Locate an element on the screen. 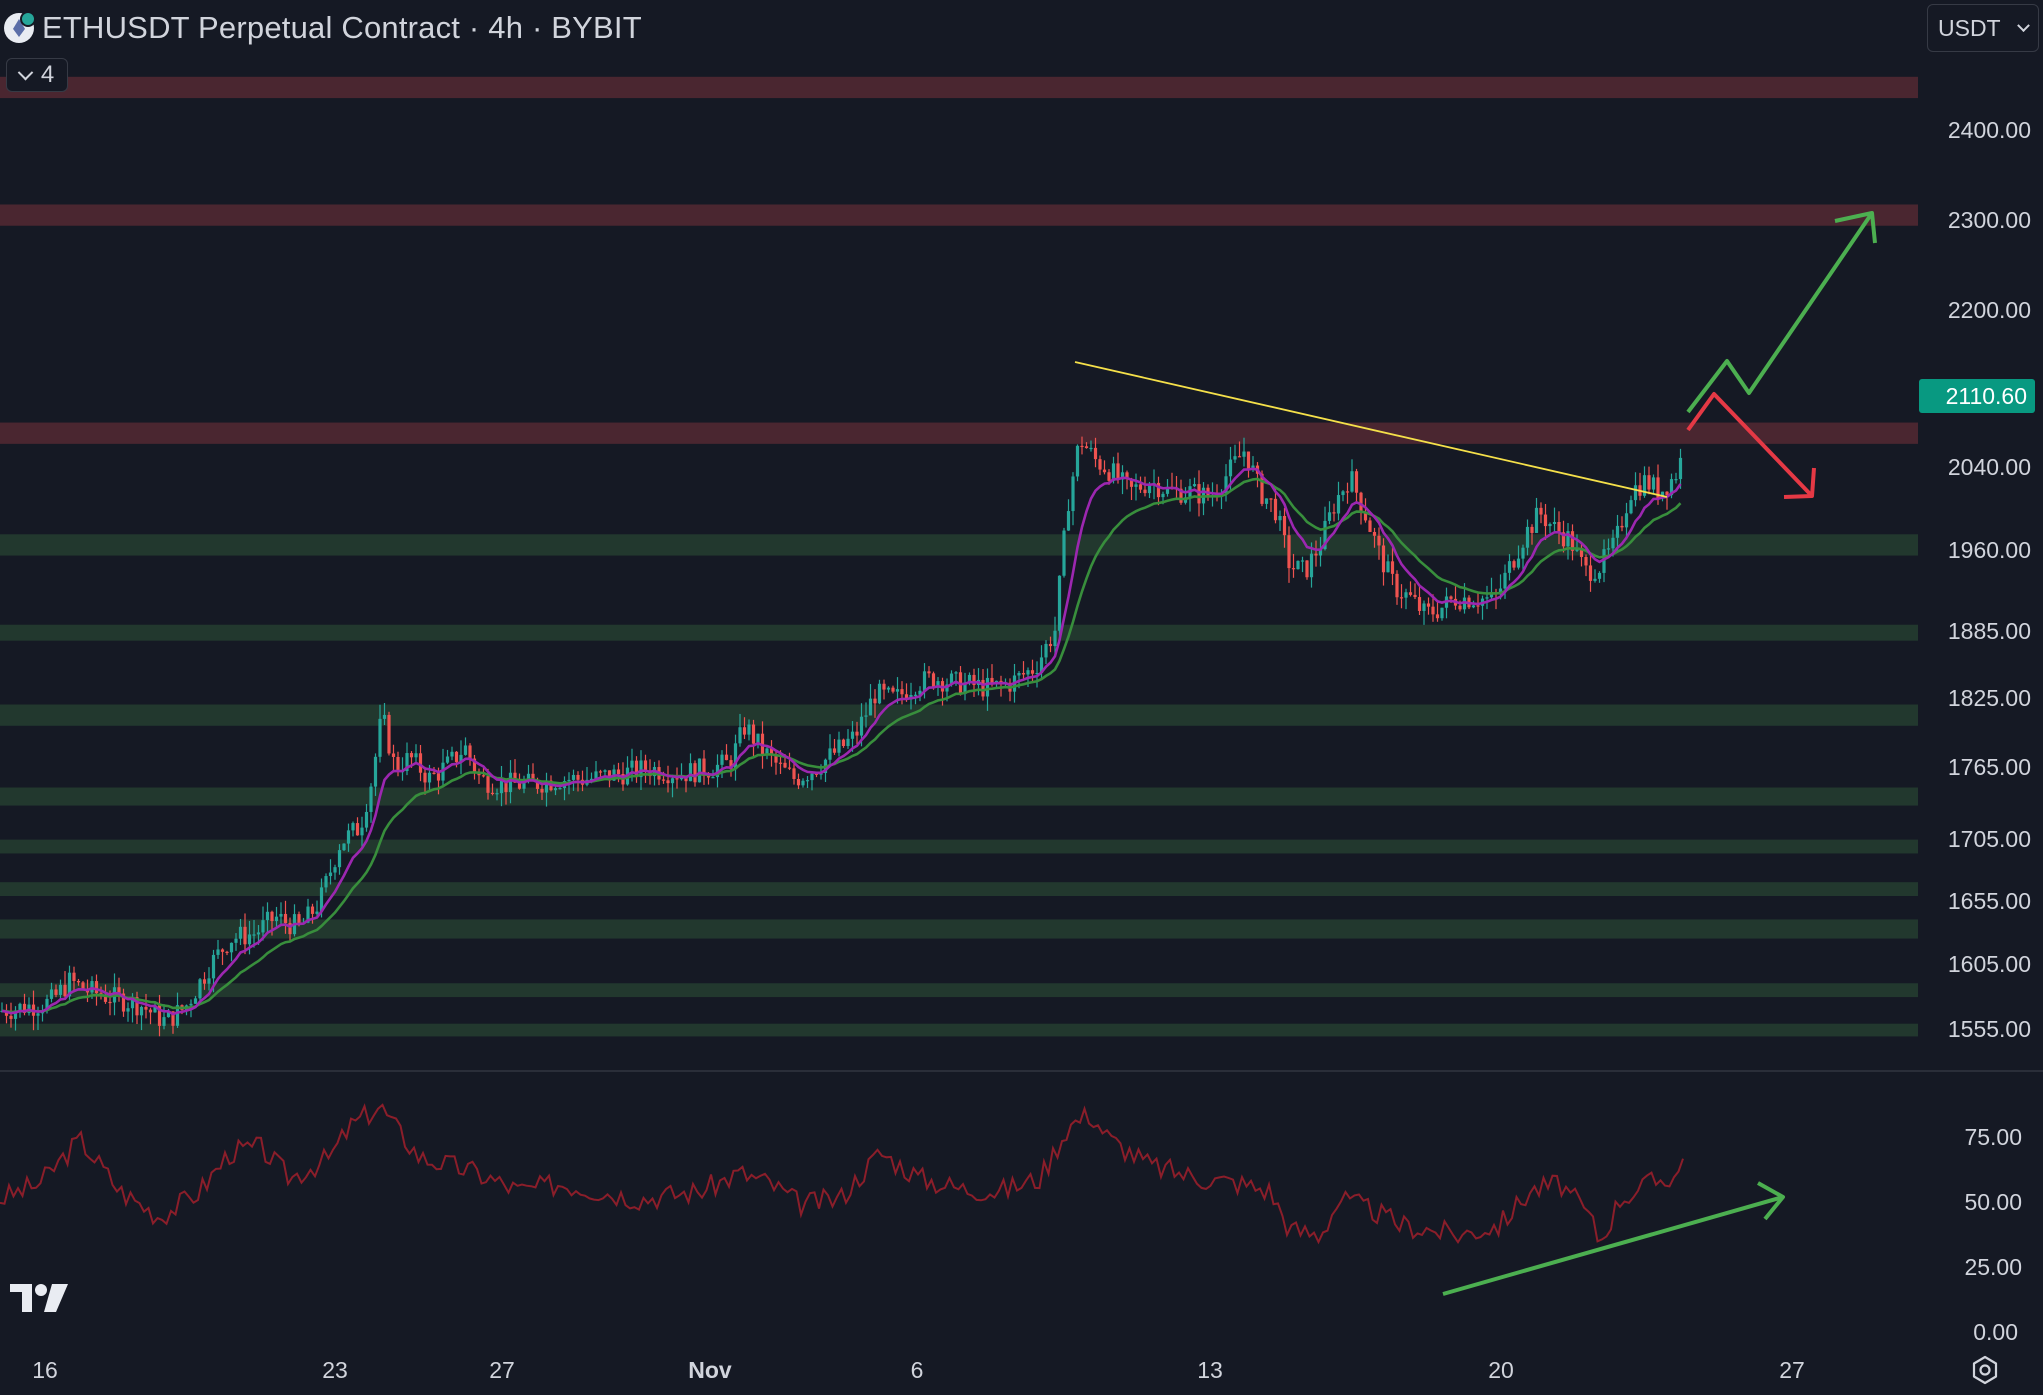  symbol-header: ETHUSDT Perpetual Contract · 4h · BYBIT is located at coordinates (323, 28).